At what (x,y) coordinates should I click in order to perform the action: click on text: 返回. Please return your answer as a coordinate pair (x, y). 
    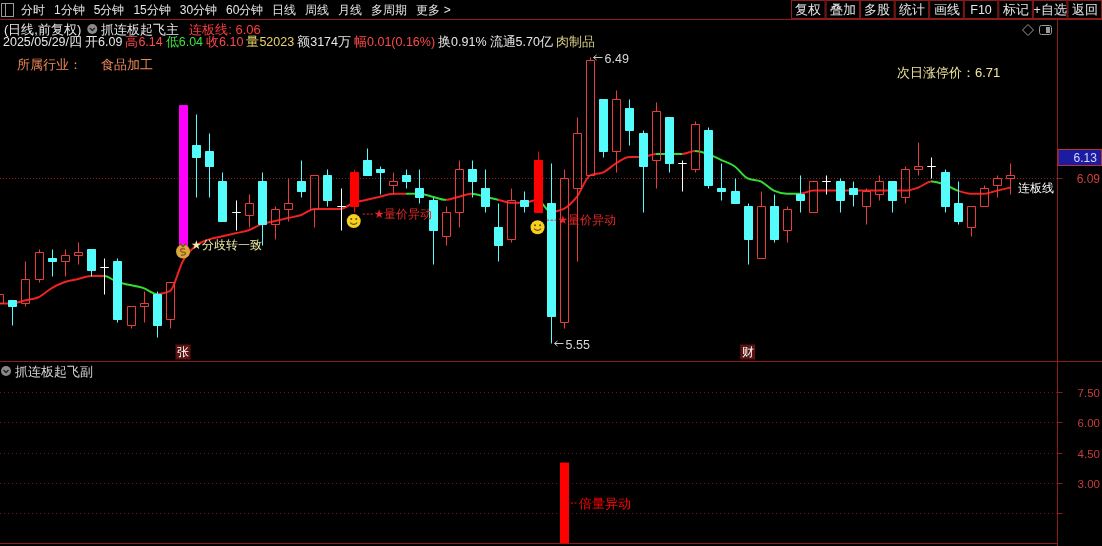
    Looking at the image, I should click on (1084, 10).